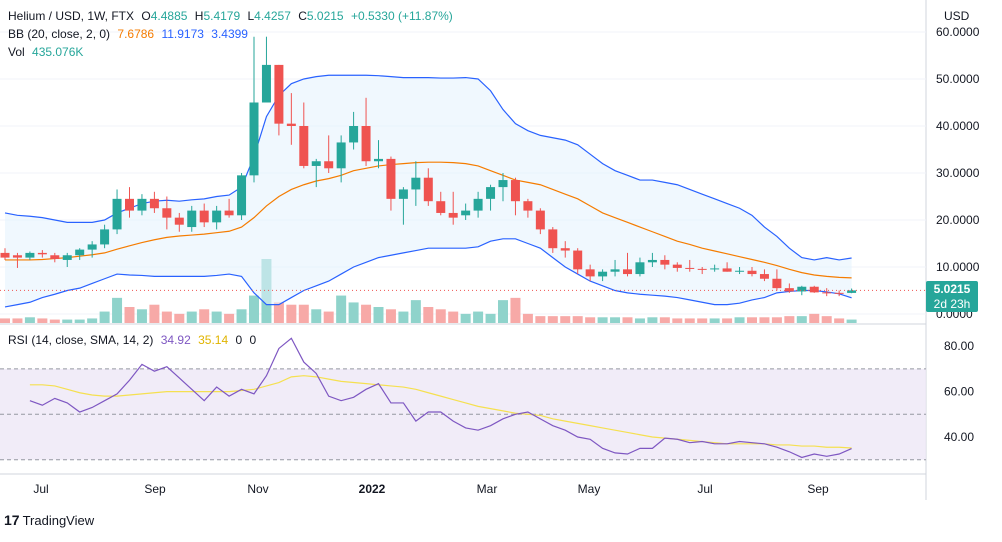 The image size is (1002, 542). I want to click on change-value: +0.5330 (+11.87%), so click(401, 16).